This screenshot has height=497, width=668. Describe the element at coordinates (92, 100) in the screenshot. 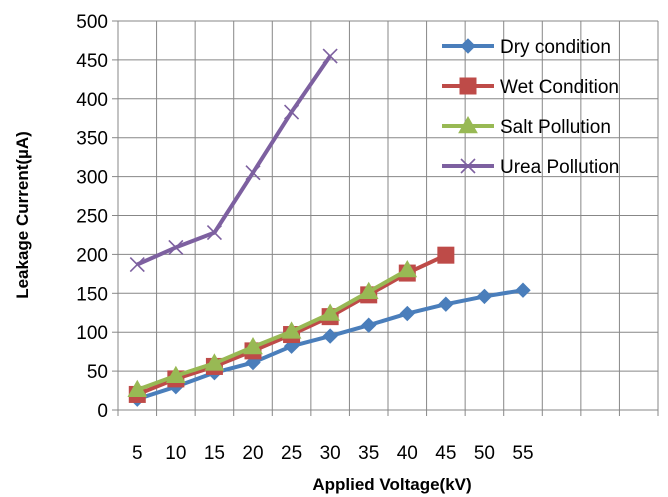

I see `y-tick-label: 400` at that location.